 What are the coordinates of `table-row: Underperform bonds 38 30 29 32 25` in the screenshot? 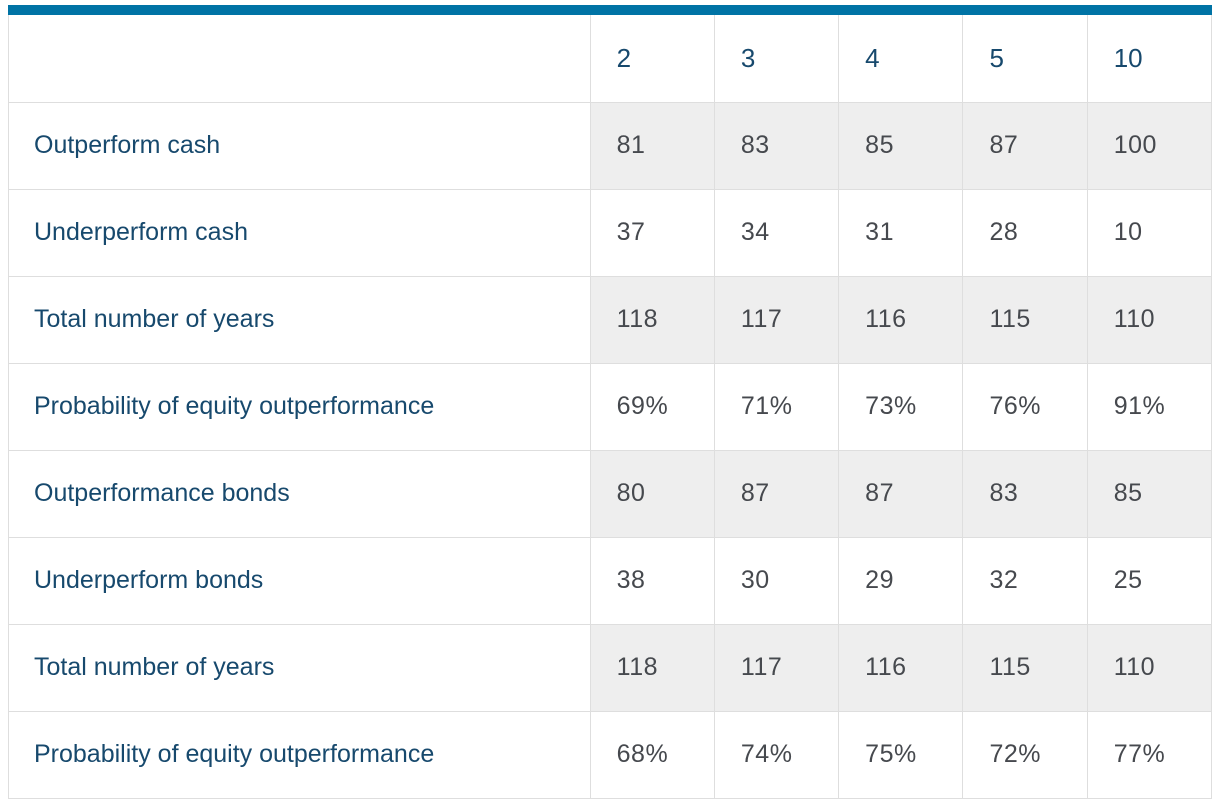 It's located at (610, 580).